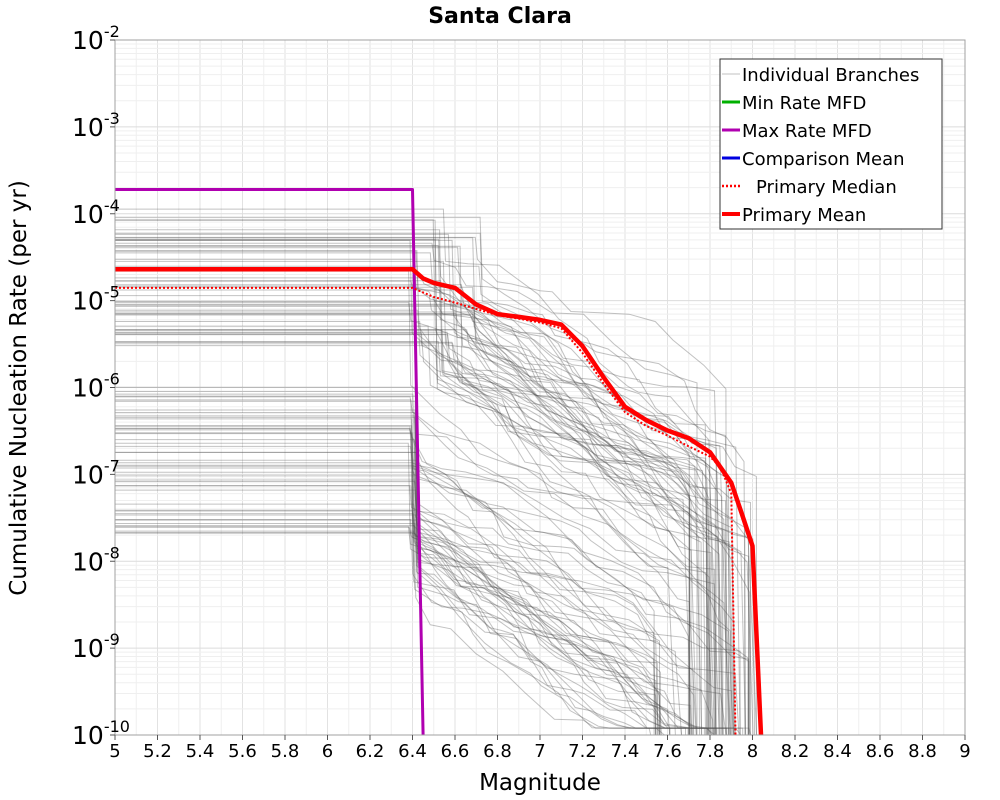 This screenshot has height=800, width=1000. I want to click on y-tick-label: 10⁻⁶, so click(96, 386).